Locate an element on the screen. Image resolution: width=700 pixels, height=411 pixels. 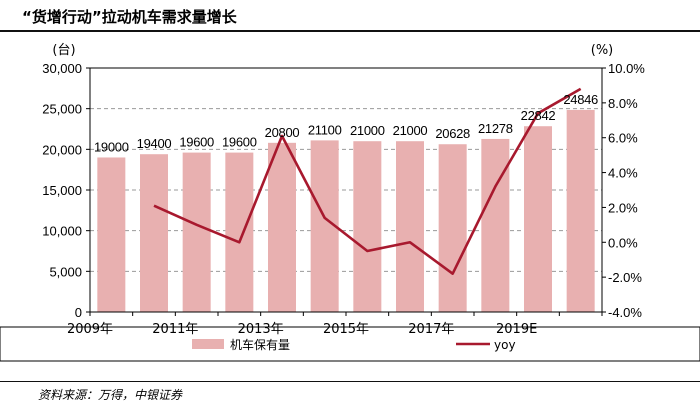
left-axis-unit: (台) is located at coordinates (63, 50).